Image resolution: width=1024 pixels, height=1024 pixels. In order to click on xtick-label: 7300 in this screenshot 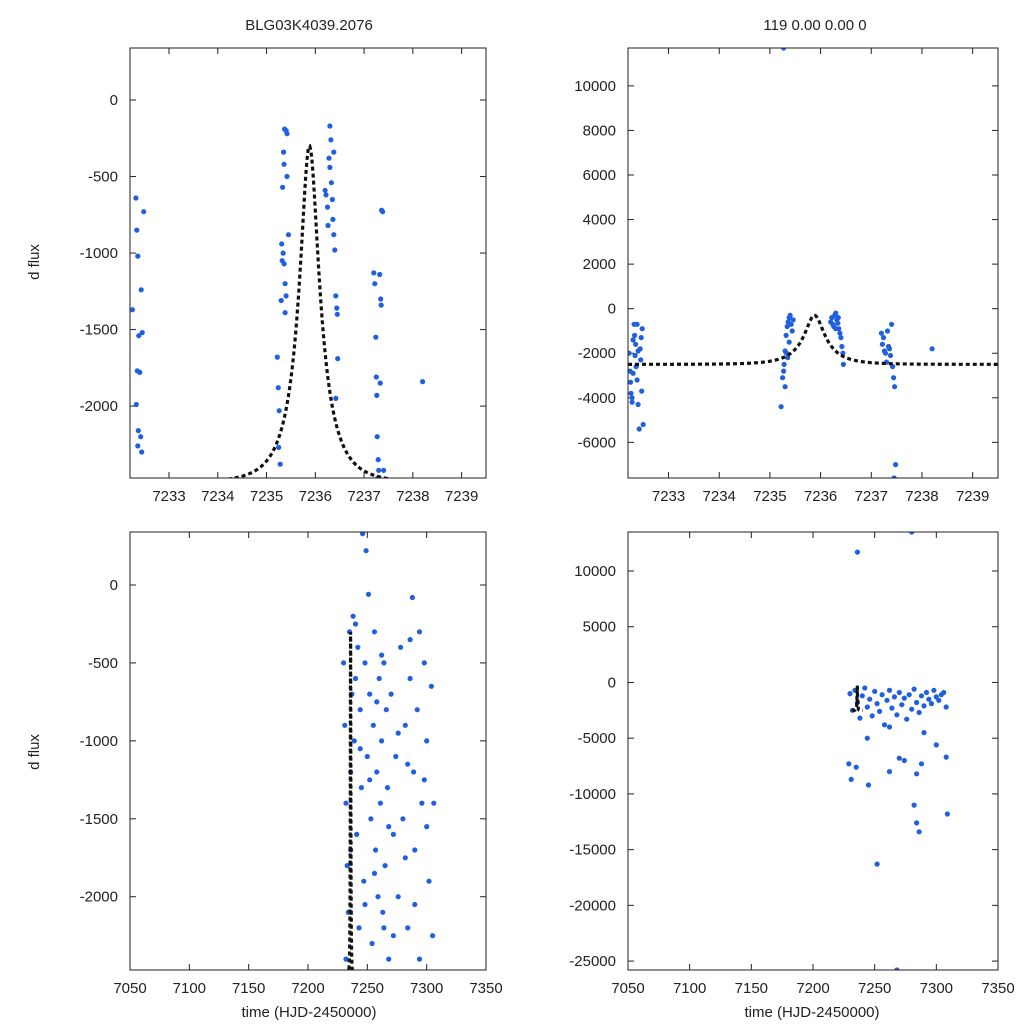, I will do `click(936, 988)`.